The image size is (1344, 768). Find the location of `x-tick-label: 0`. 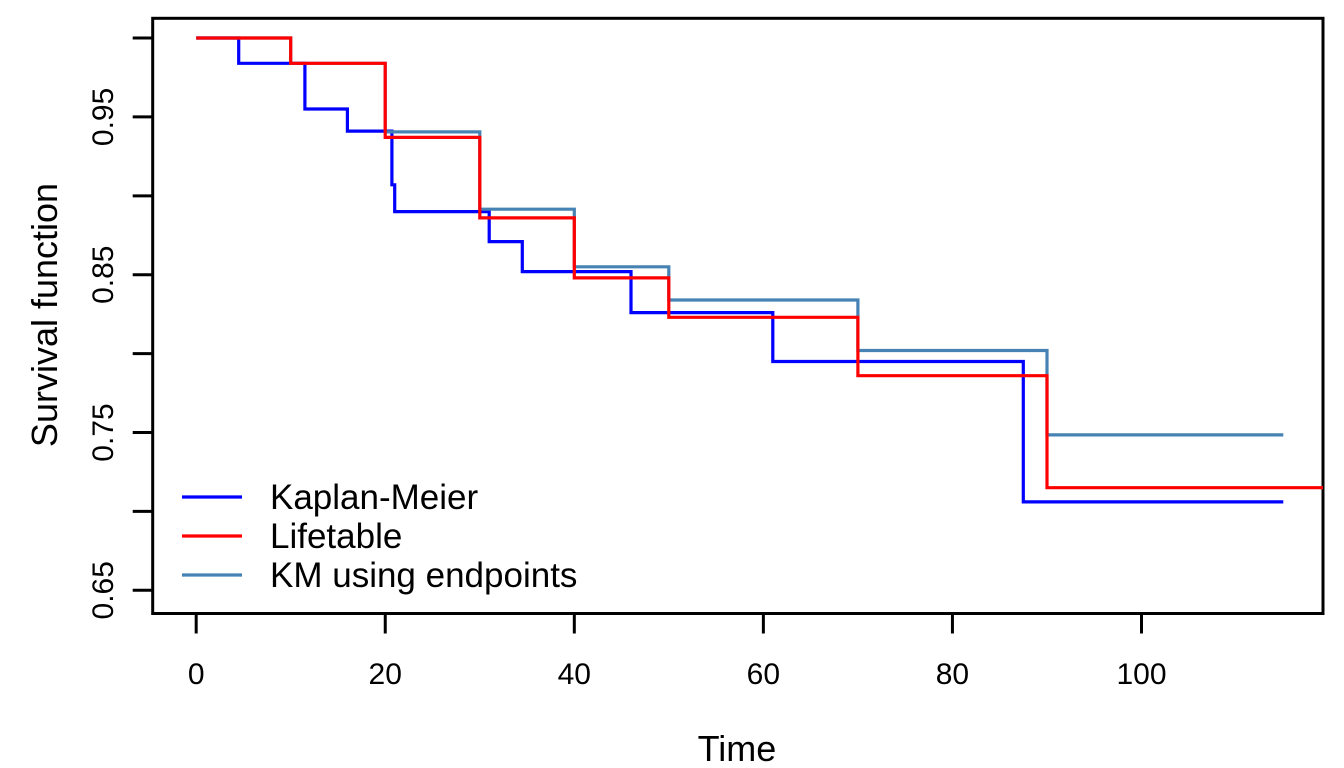

x-tick-label: 0 is located at coordinates (196, 674).